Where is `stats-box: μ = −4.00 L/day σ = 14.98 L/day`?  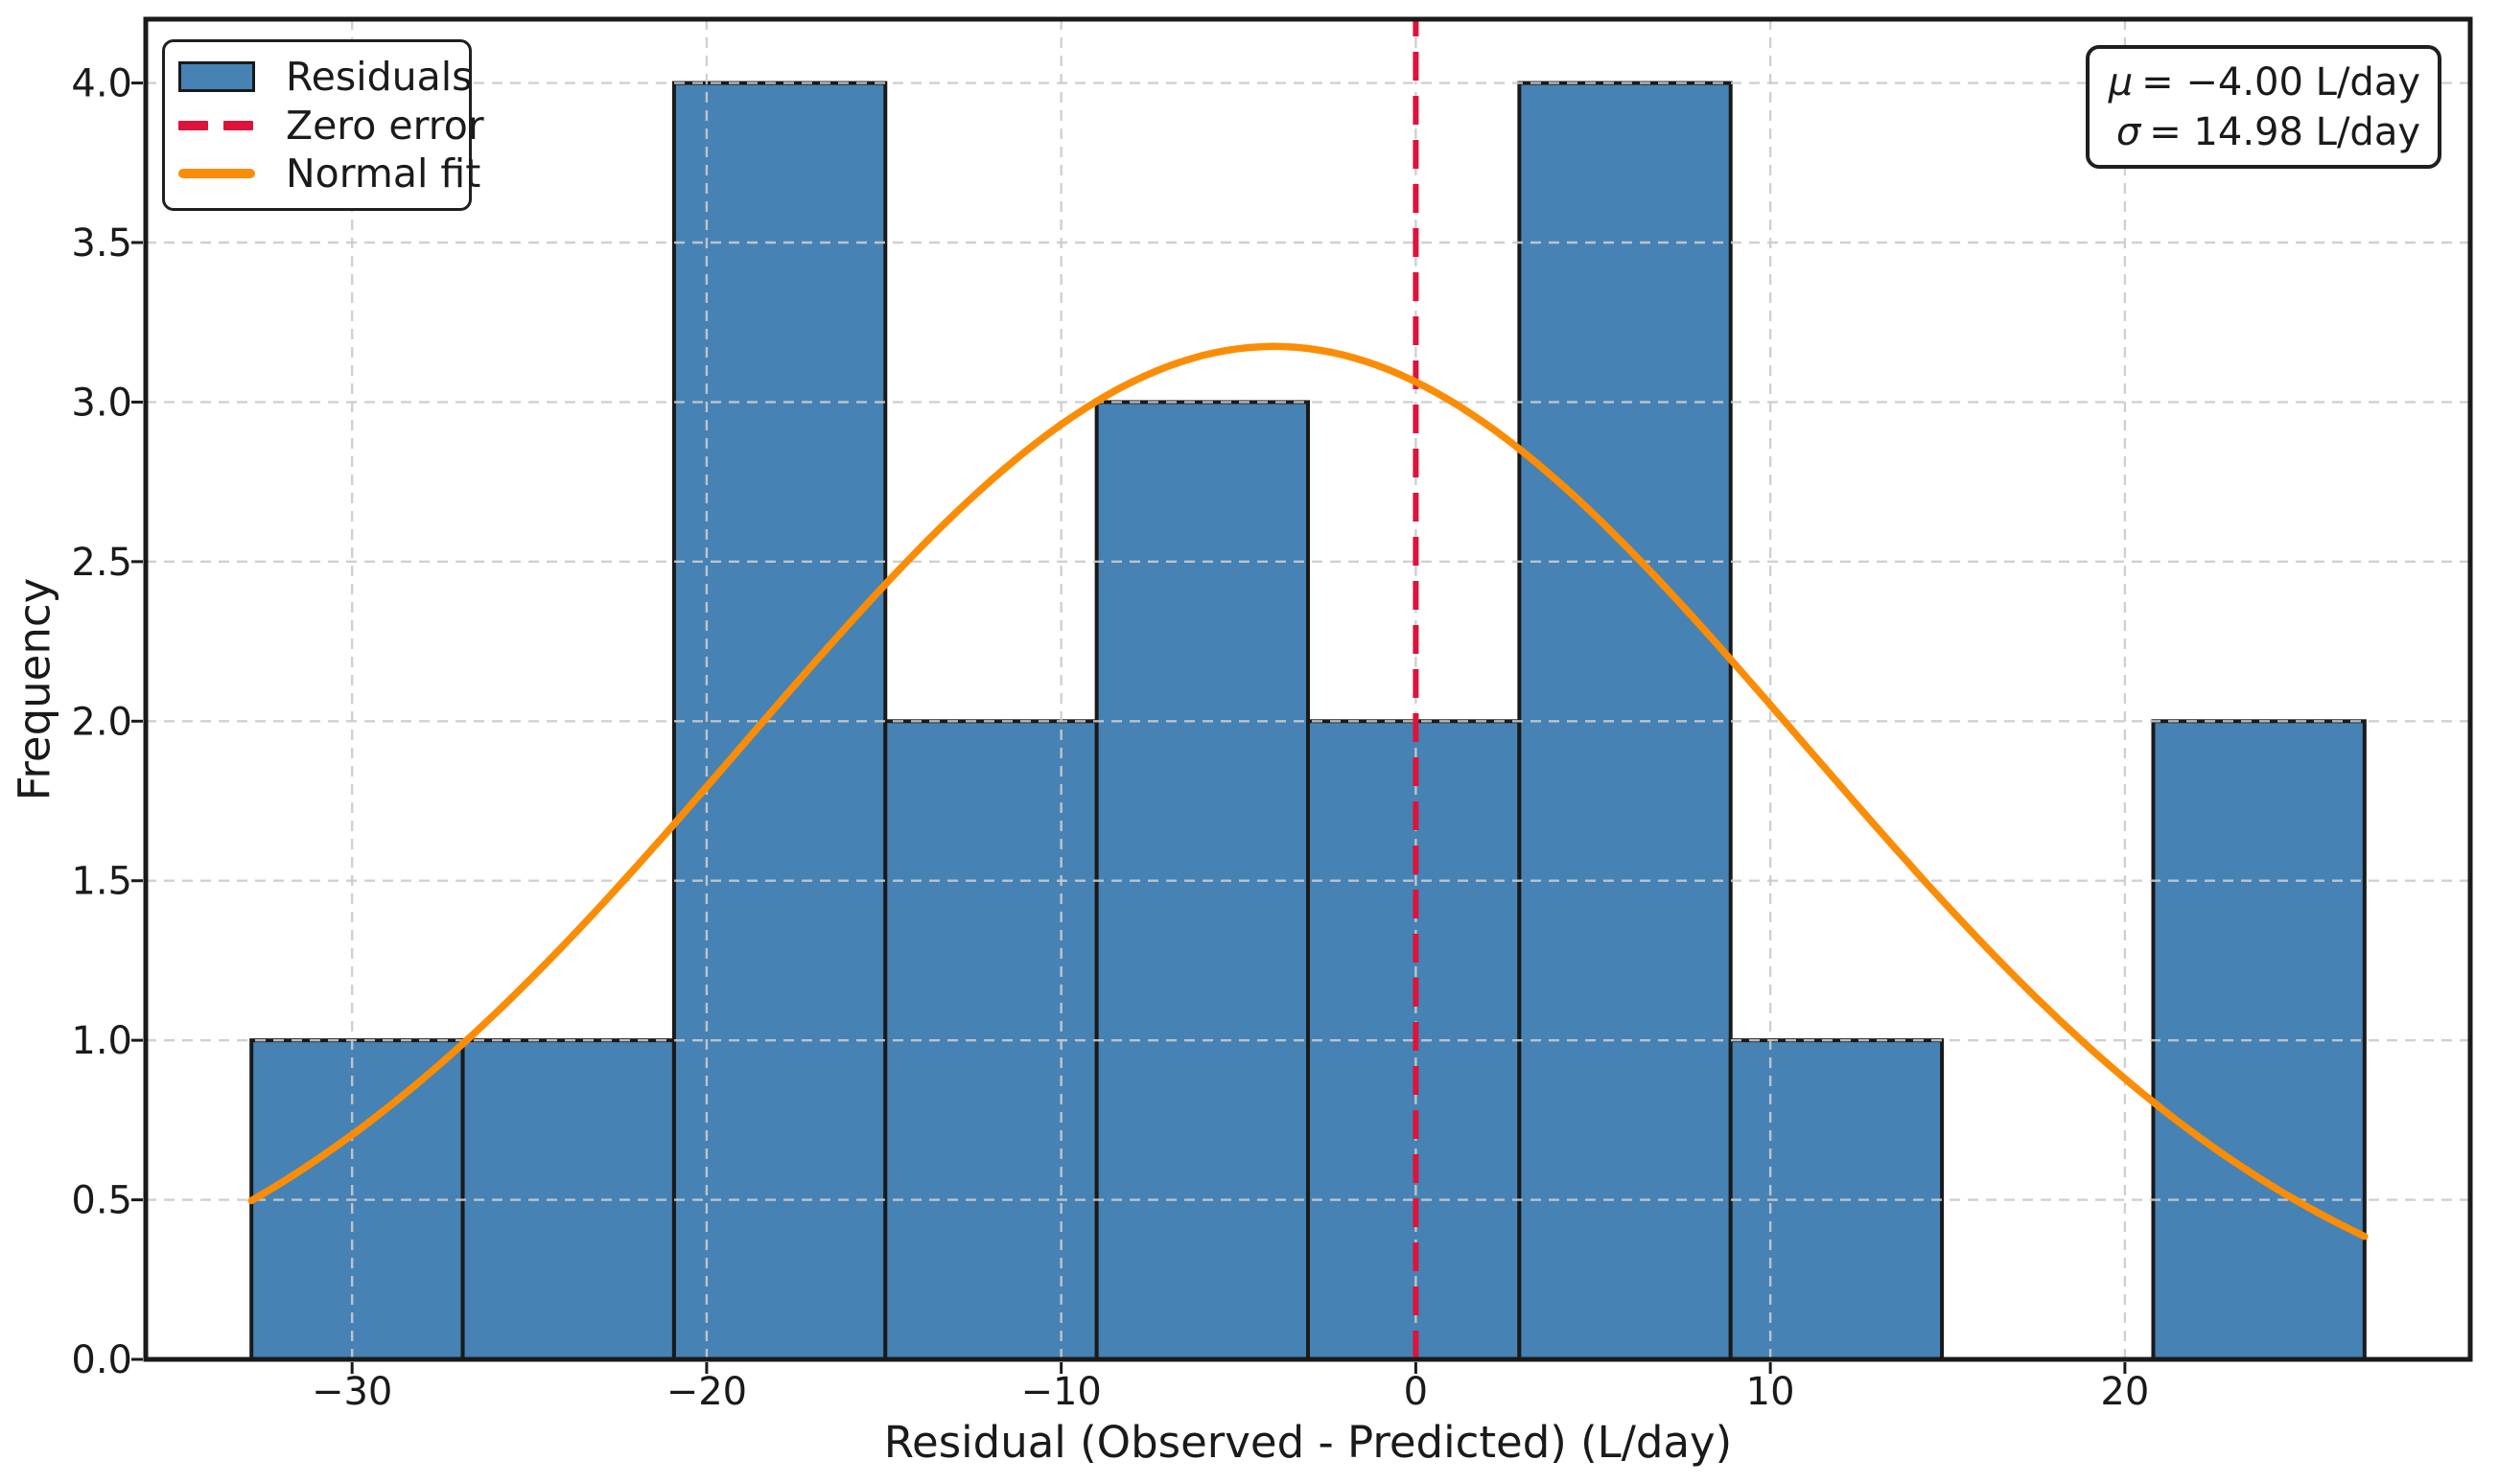
stats-box: μ = −4.00 L/day σ = 14.98 L/day is located at coordinates (2263, 107).